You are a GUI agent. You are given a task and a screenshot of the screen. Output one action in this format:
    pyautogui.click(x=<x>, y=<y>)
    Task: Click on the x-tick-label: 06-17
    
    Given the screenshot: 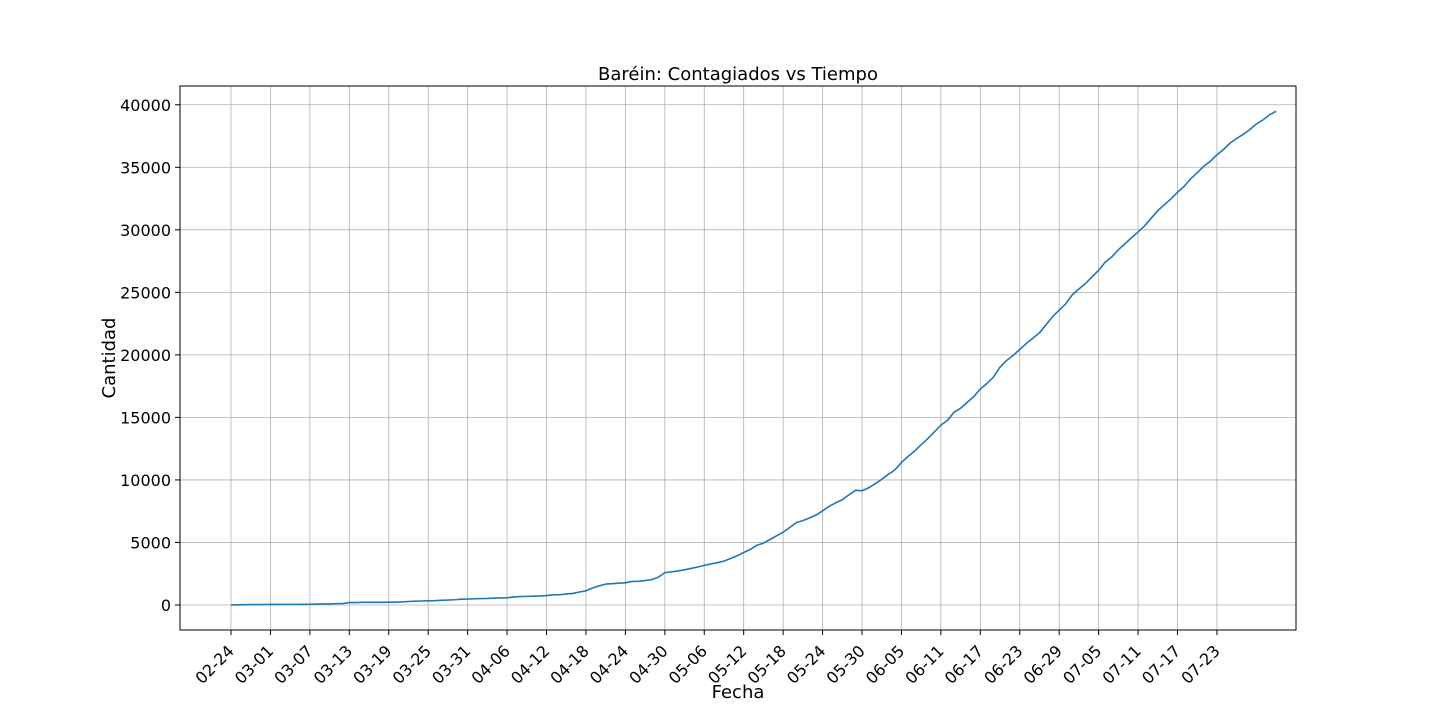 What is the action you would take?
    pyautogui.click(x=964, y=664)
    